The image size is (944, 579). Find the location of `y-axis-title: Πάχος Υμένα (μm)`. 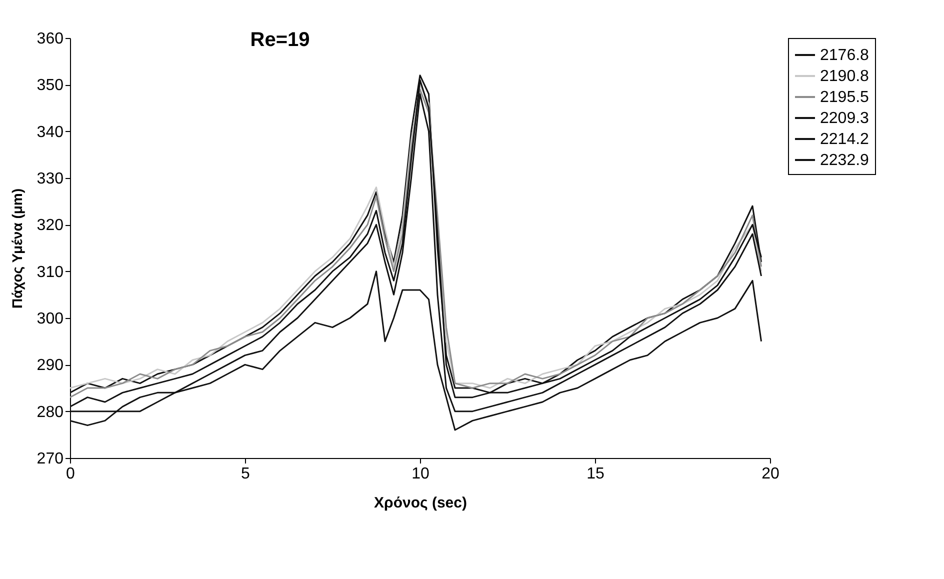

y-axis-title: Πάχος Υμένα (μm) is located at coordinates (16, 248).